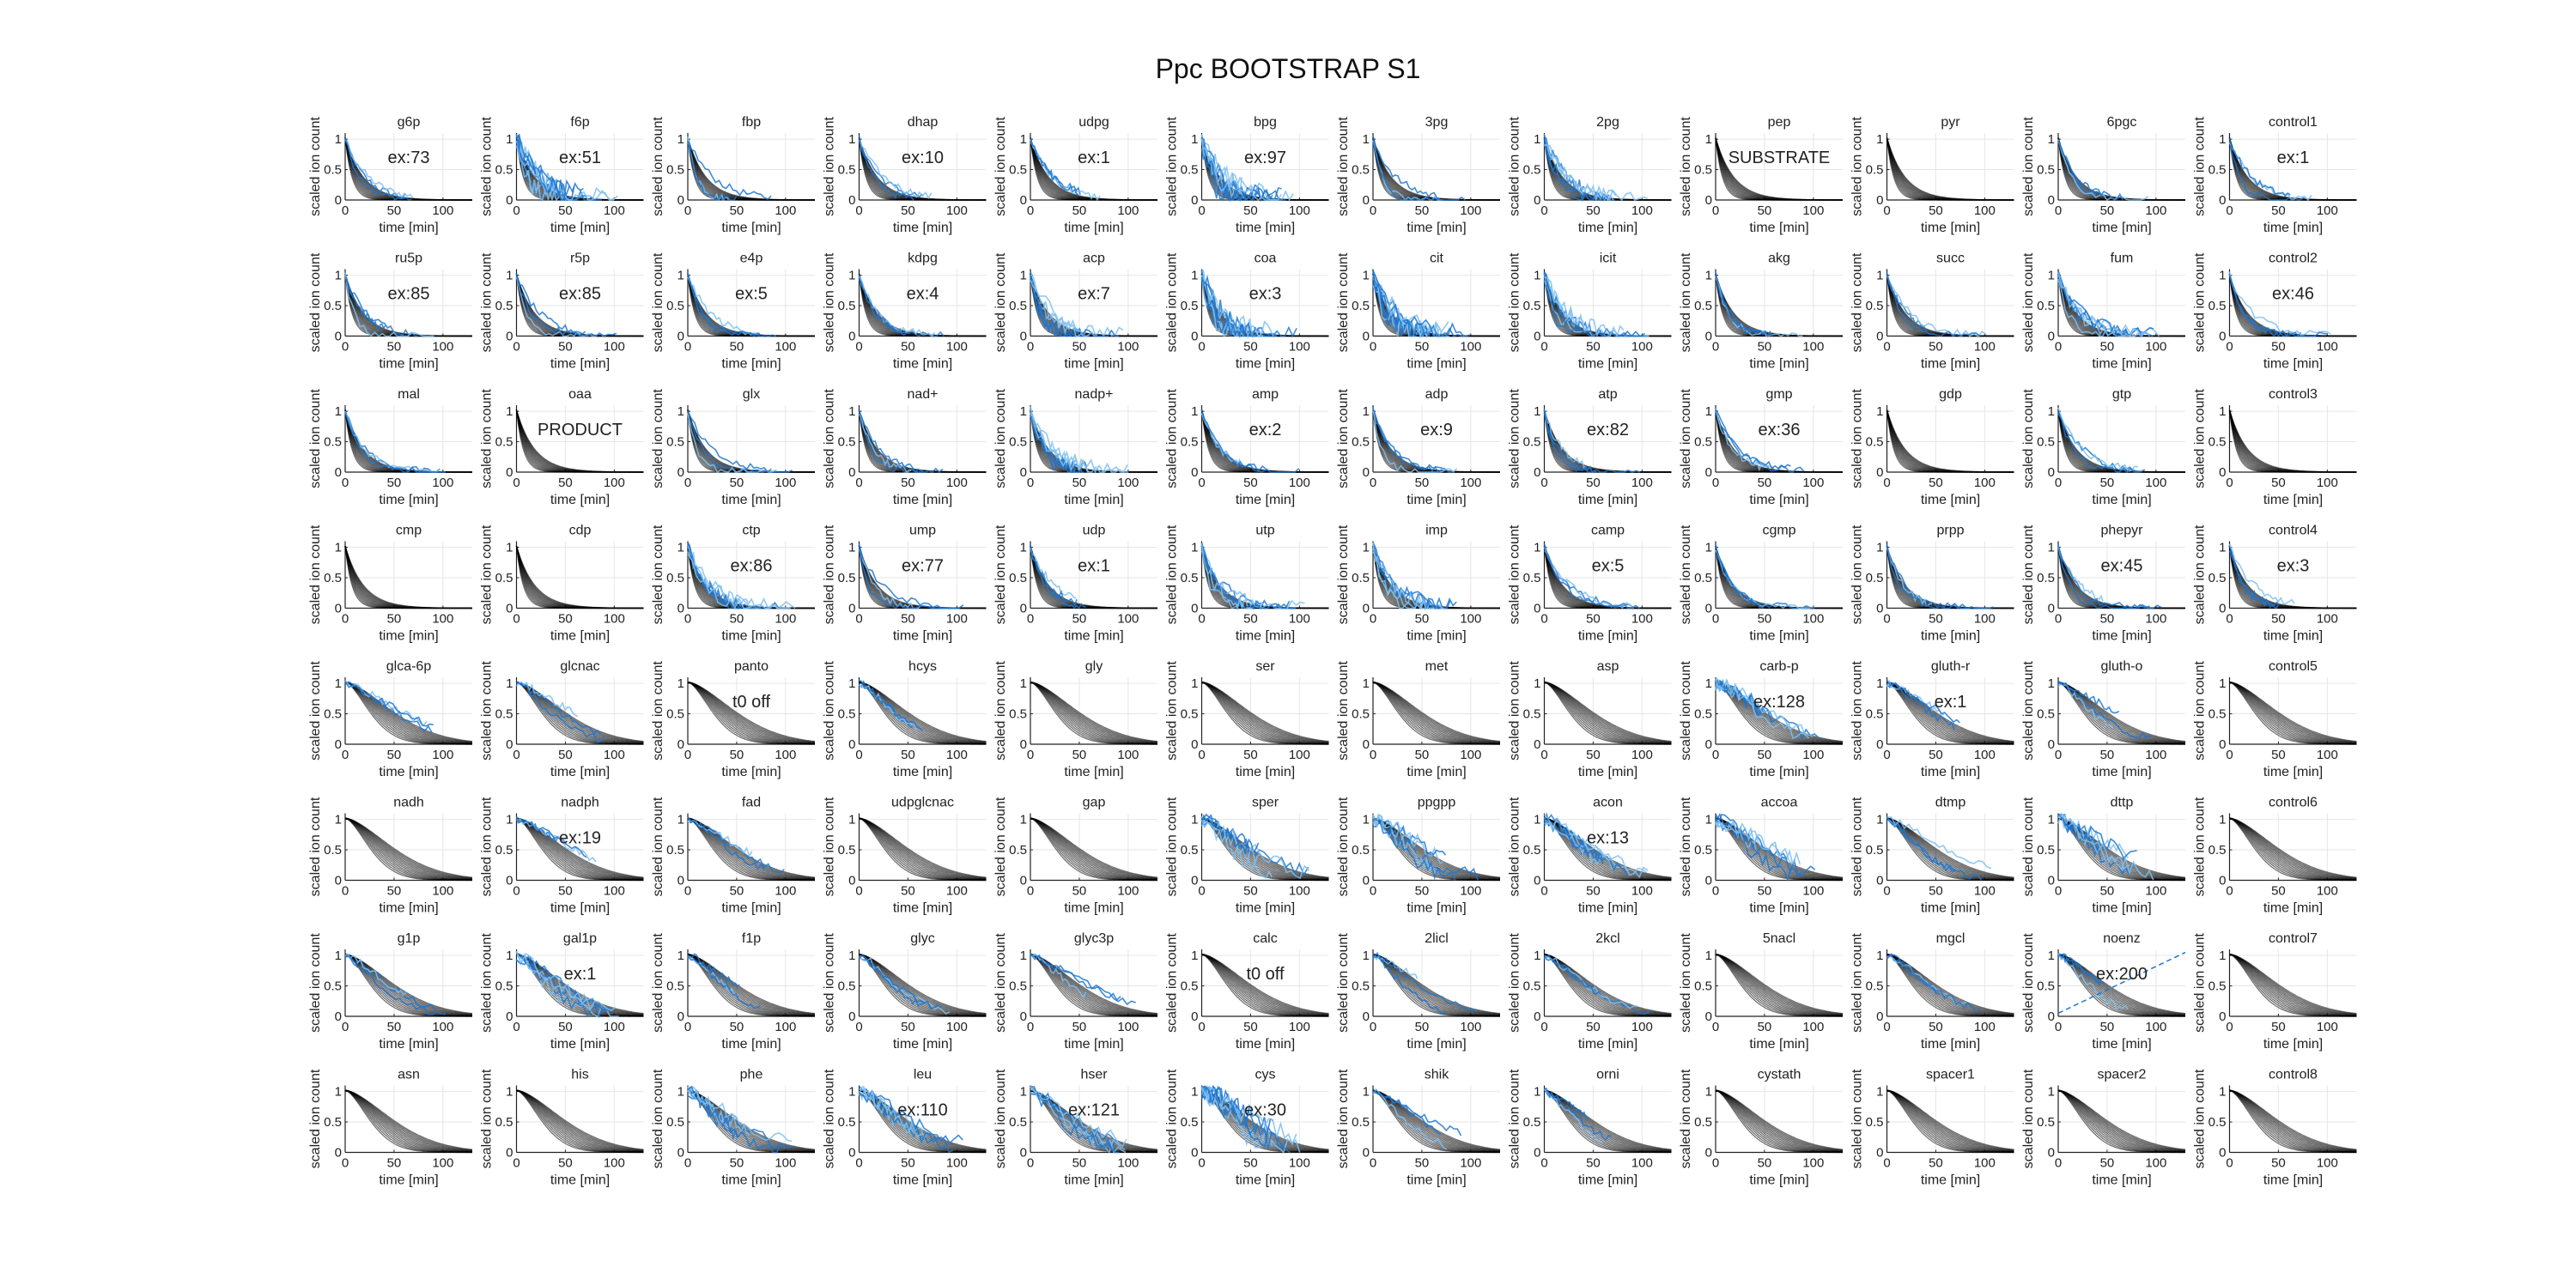 The height and width of the screenshot is (1285, 2576). I want to click on panel-annotation: ex:77, so click(923, 567).